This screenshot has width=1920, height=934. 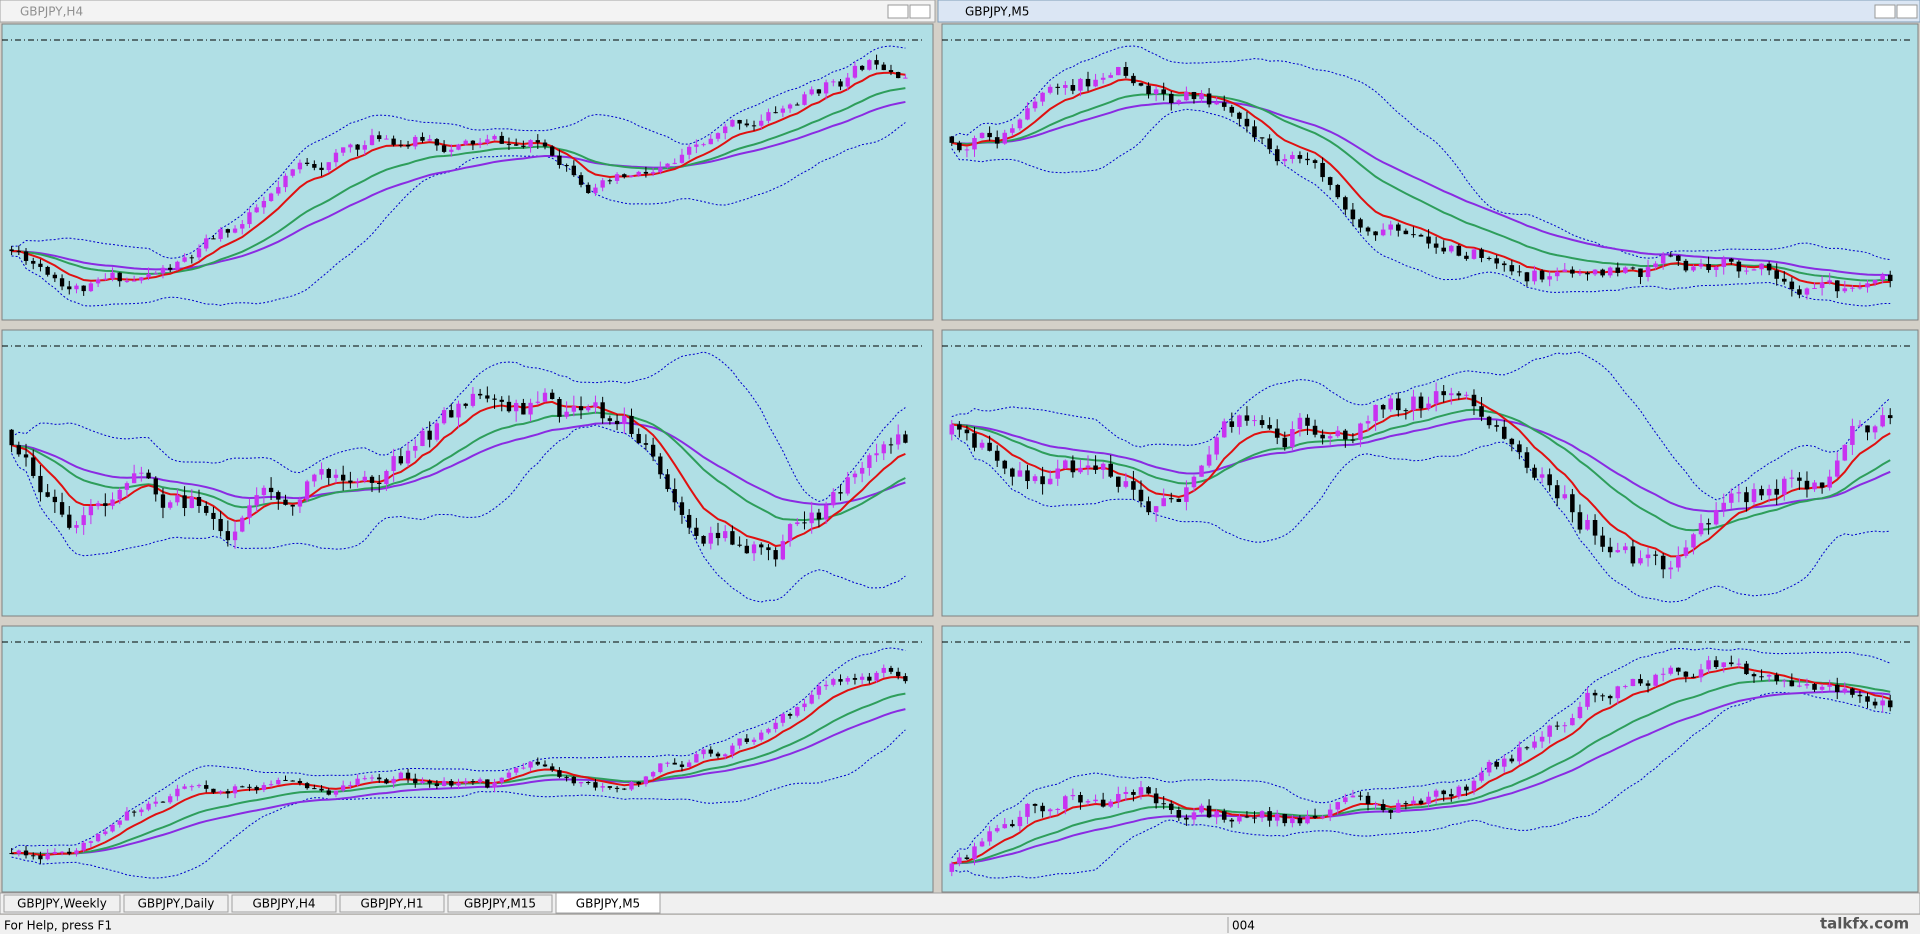 I want to click on tab-label: GBPJPY,H4, so click(x=283, y=904).